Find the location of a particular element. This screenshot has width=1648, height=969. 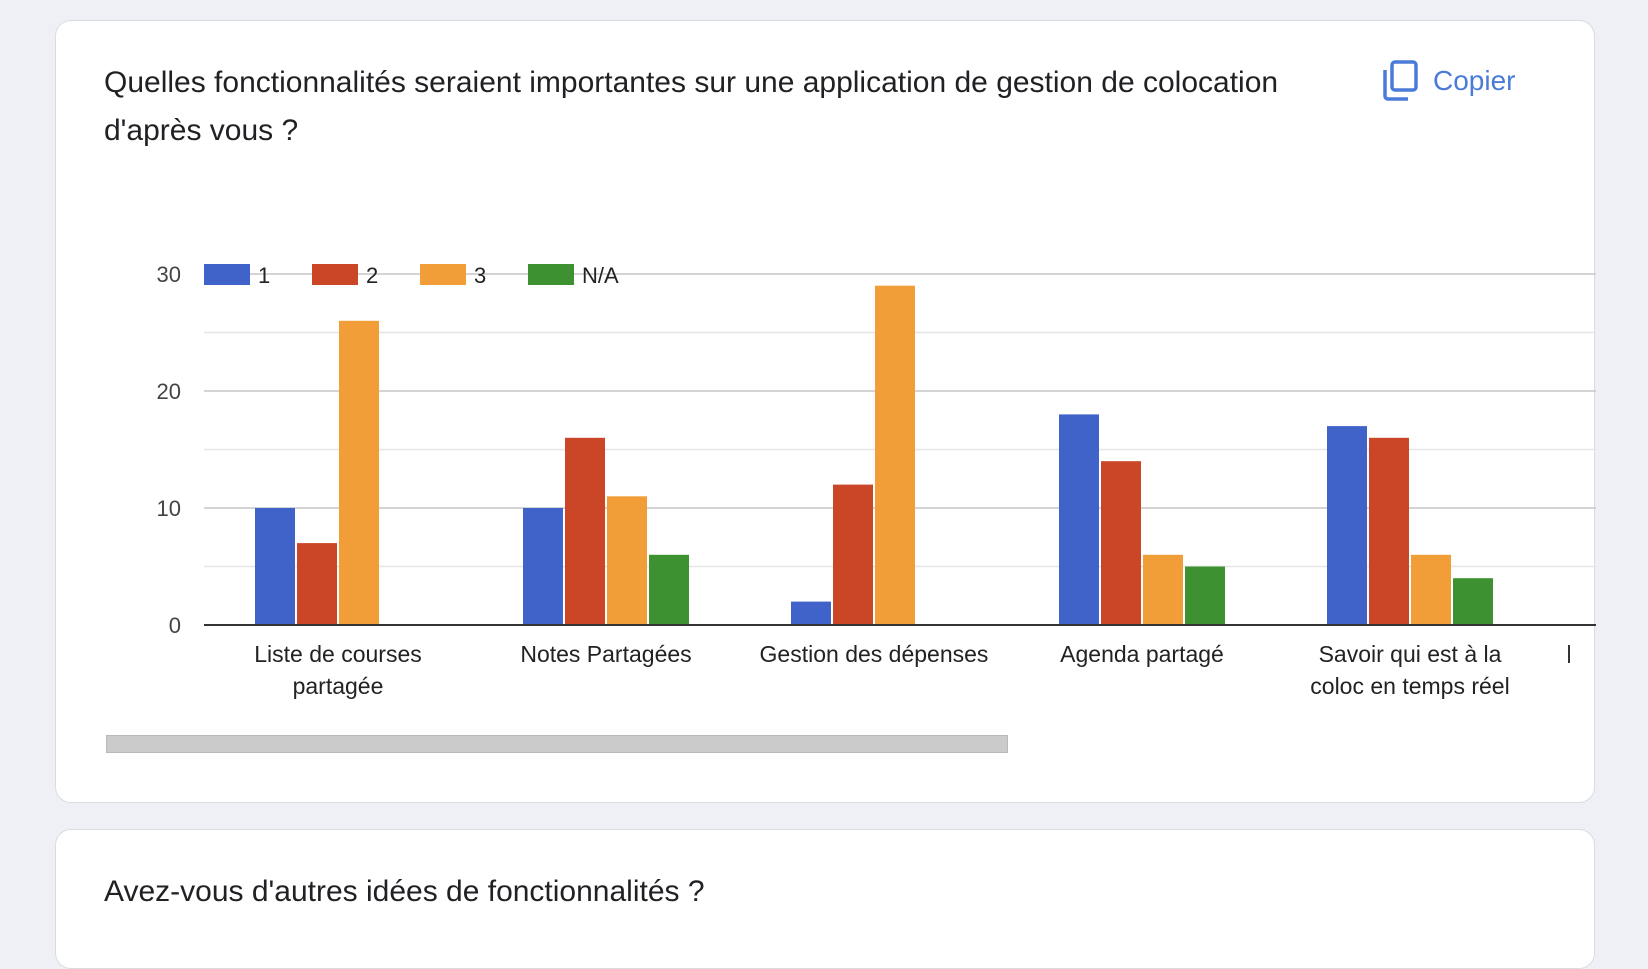

x-tick-label: Agenda partagé is located at coordinates (1142, 654).